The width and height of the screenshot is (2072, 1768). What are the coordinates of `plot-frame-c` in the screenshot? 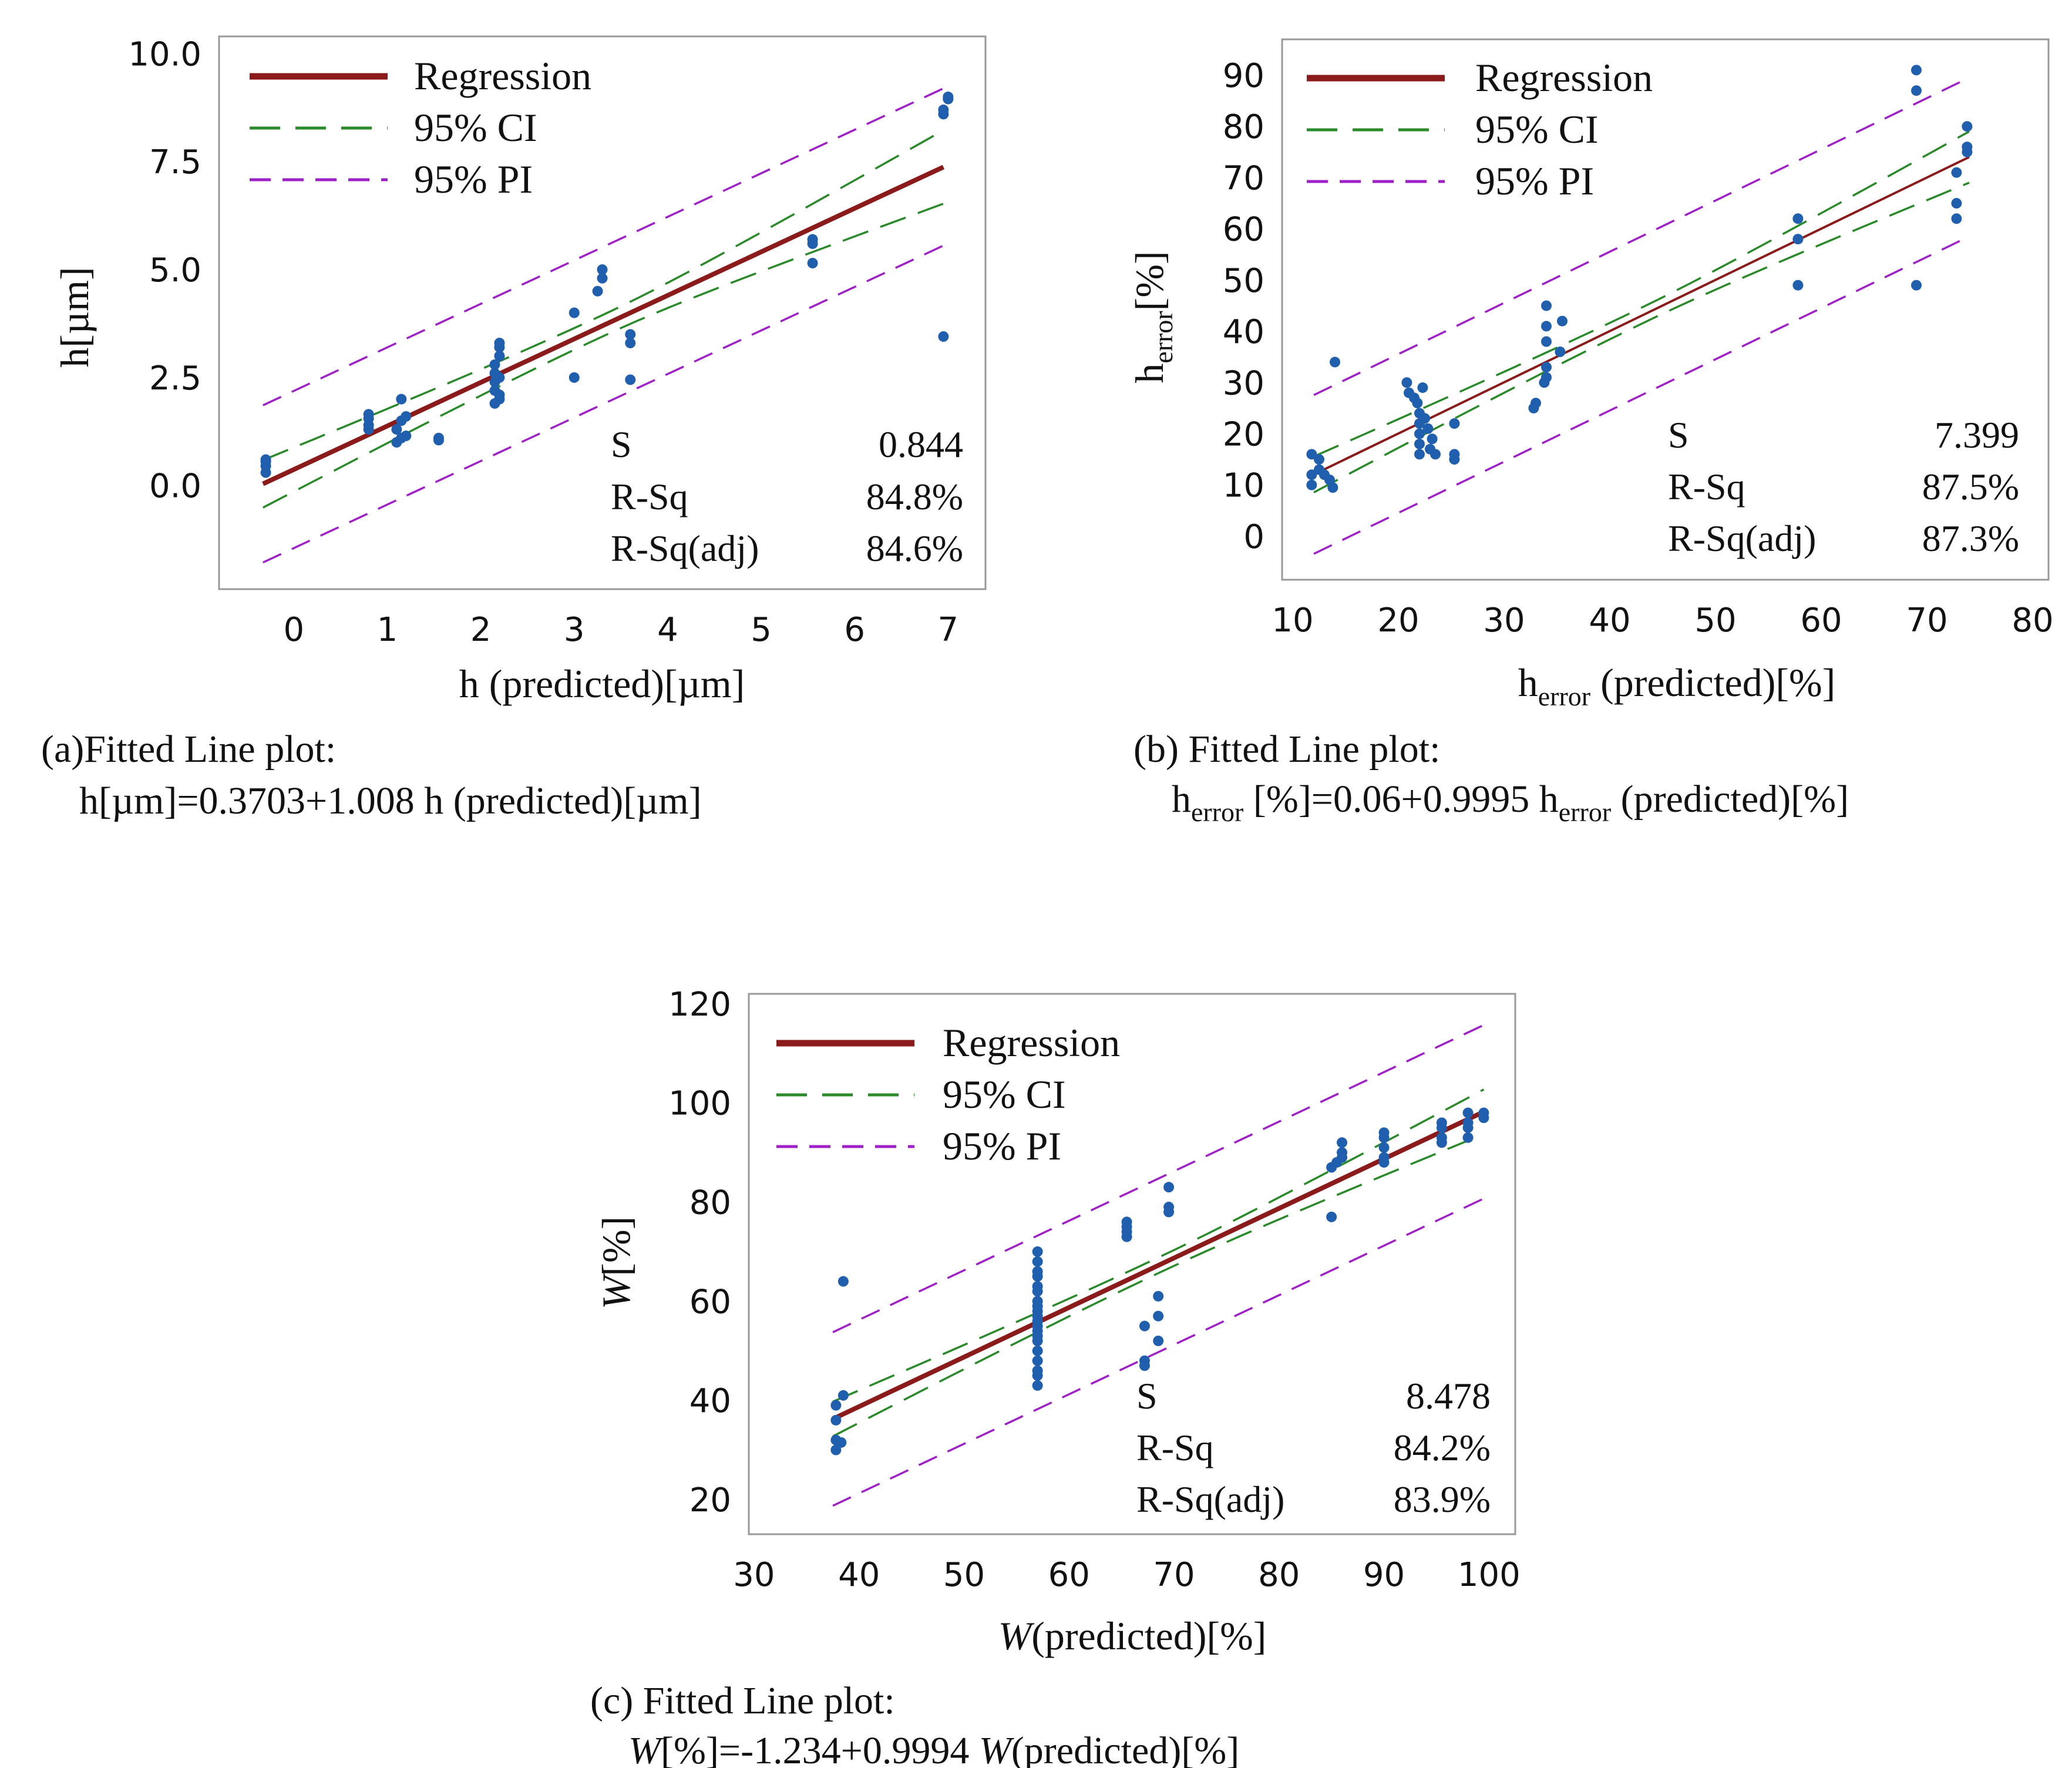 It's located at (1132, 1264).